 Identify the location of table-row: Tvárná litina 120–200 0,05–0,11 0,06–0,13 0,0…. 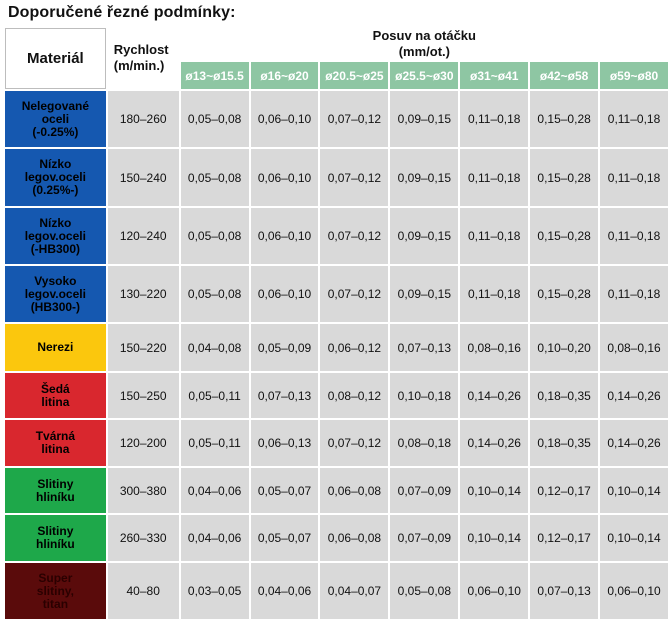
(336, 443).